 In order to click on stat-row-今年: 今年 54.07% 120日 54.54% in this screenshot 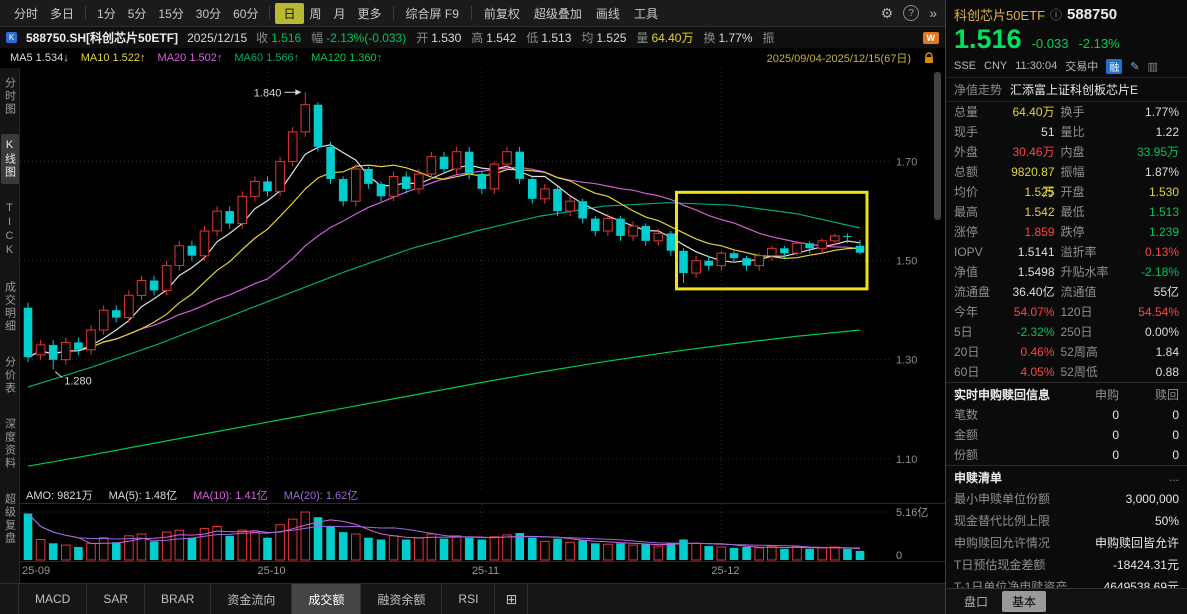, I will do `click(1066, 312)`.